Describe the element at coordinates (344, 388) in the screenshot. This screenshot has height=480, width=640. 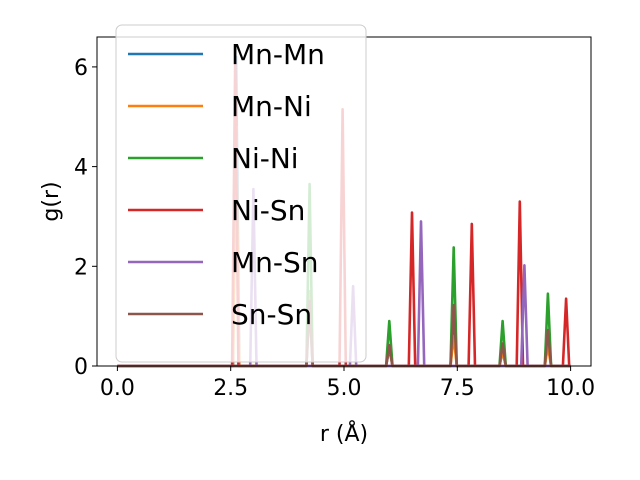
I see `x-tick-label: 5.0` at that location.